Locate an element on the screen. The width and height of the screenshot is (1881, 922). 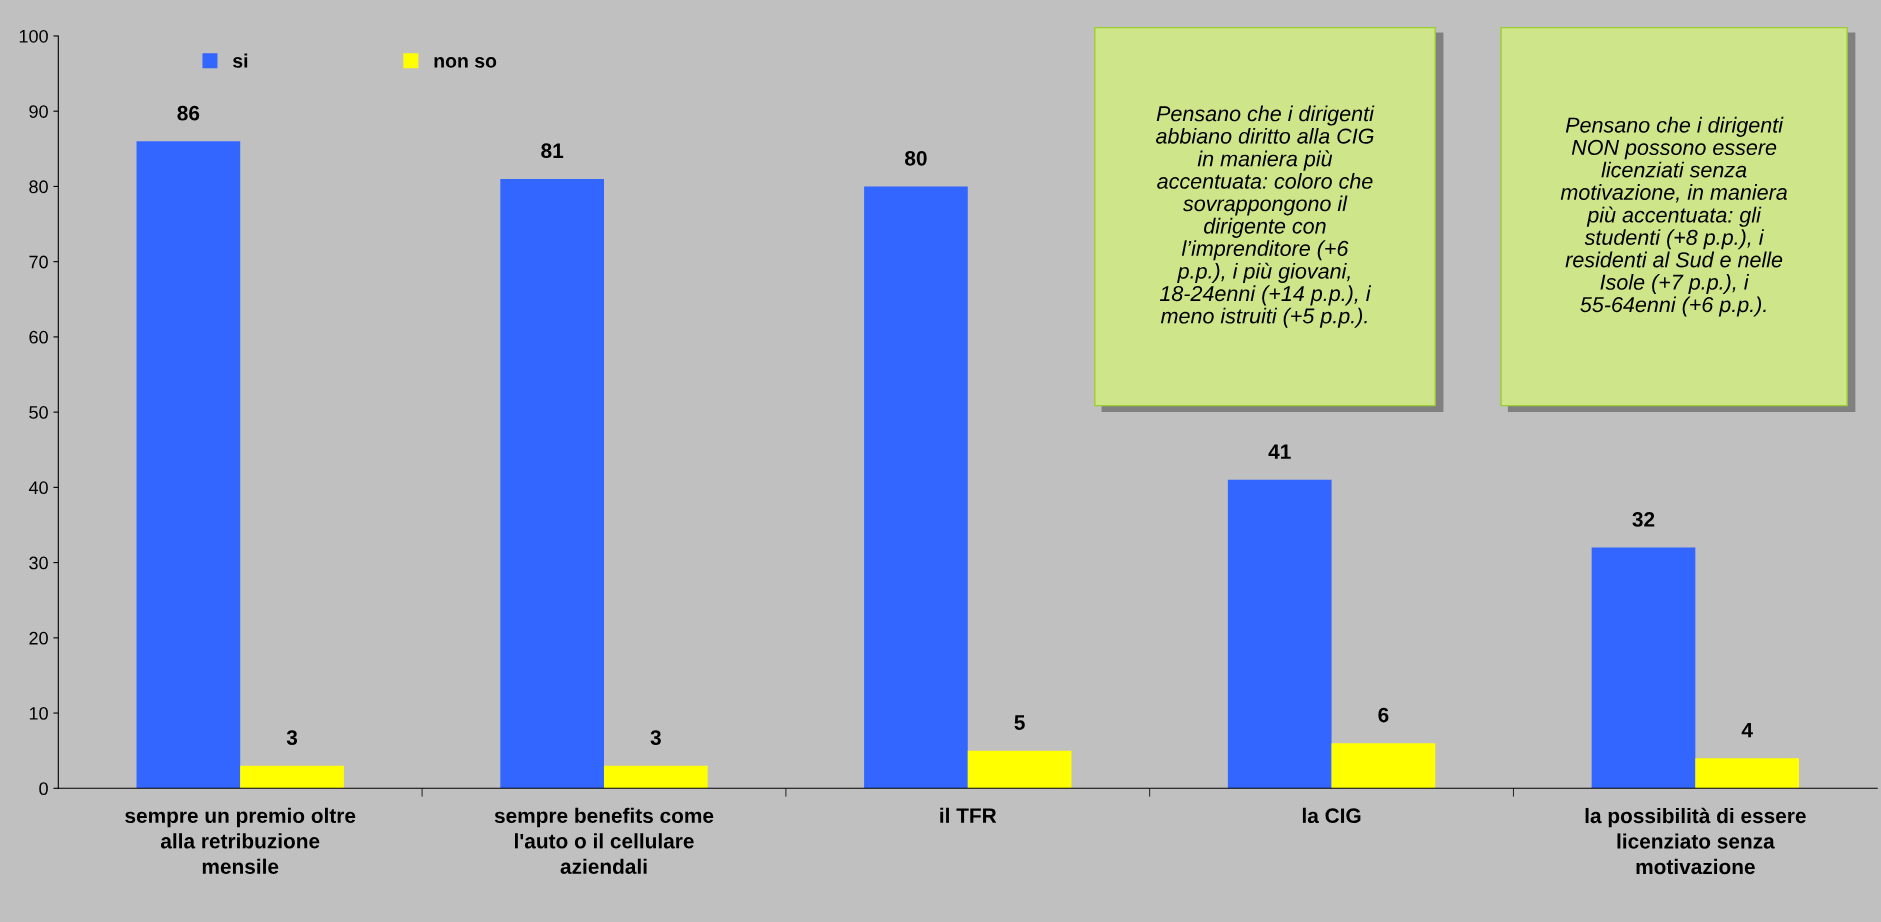
x-tick-label: la possibilità di essere licenziato senza motivazione is located at coordinates (1695, 841).